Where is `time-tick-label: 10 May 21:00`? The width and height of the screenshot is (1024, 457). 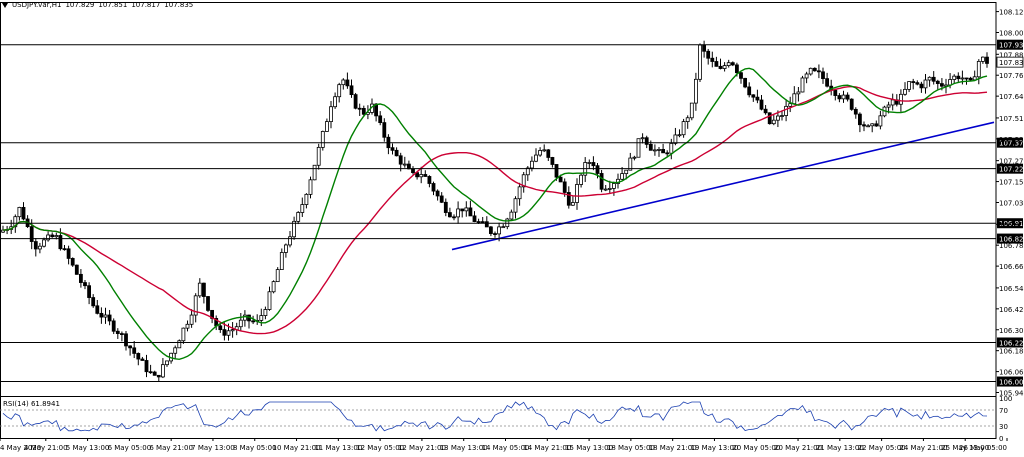 time-tick-label: 10 May 21:00 is located at coordinates (297, 448).